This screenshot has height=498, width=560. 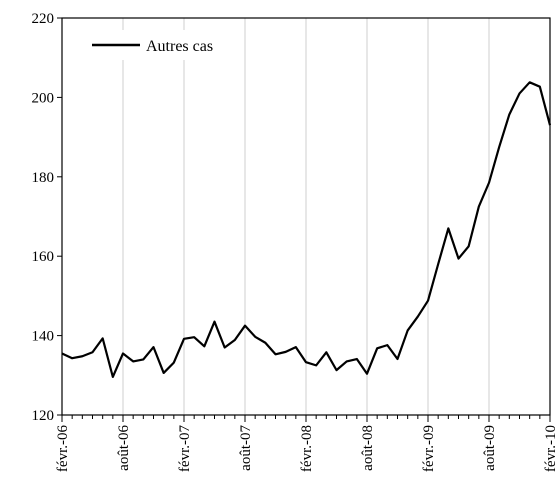 What do you see at coordinates (246, 448) in the screenshot?
I see `x-tick-label: août-07` at bounding box center [246, 448].